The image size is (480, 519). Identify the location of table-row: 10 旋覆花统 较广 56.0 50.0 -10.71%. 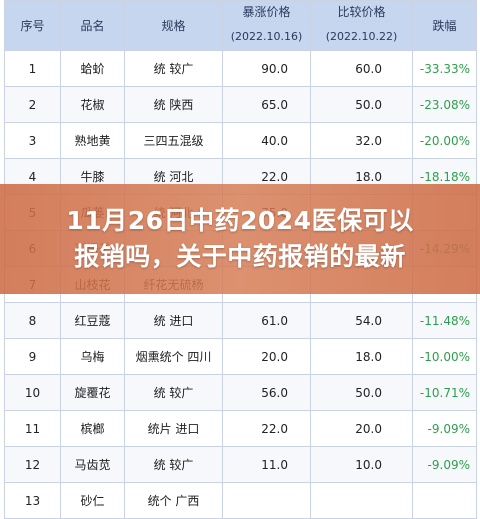
(240, 392).